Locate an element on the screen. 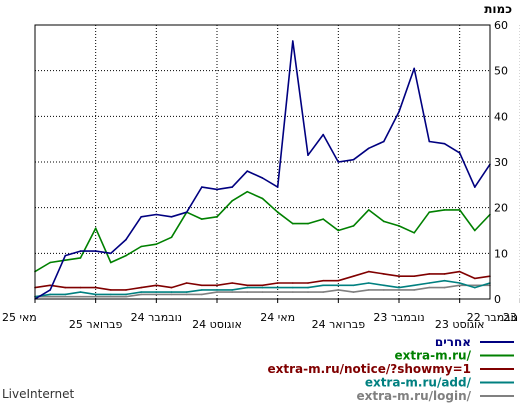 The height and width of the screenshot is (405, 520). y-tick-label: 20 is located at coordinates (501, 208).